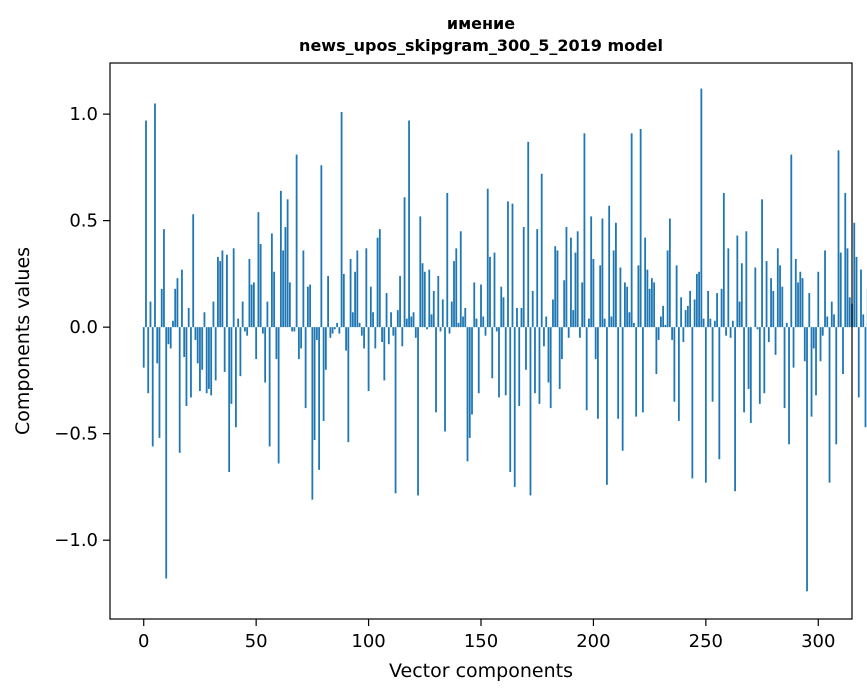  What do you see at coordinates (481, 641) in the screenshot?
I see `x-tick-label-3: 150` at bounding box center [481, 641].